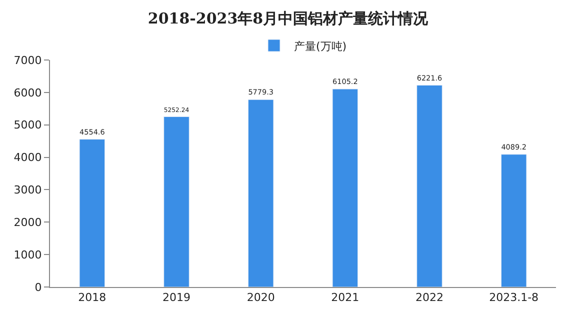 This screenshot has width=576, height=327. Describe the element at coordinates (320, 46) in the screenshot. I see `legend-label: 产量(万吨)` at that location.